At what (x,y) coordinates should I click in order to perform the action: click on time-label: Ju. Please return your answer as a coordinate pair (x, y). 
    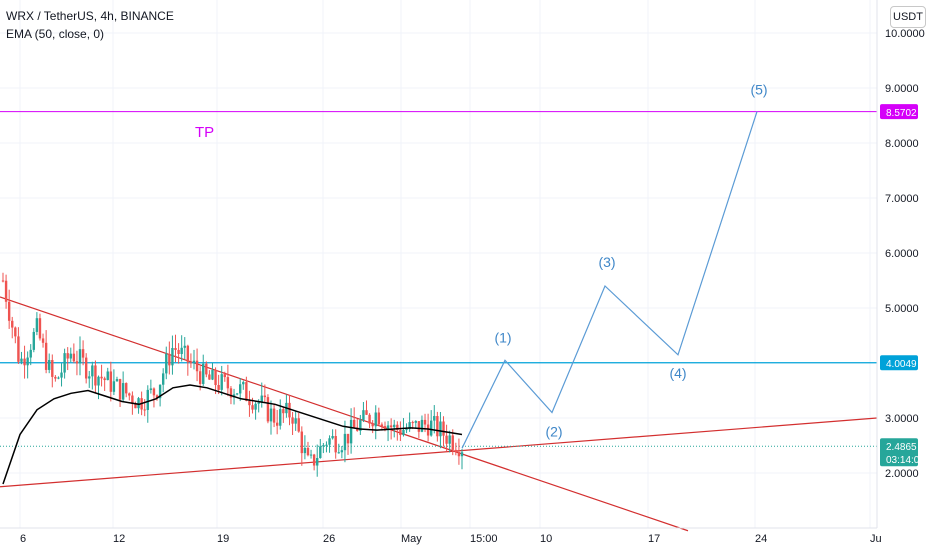
    Looking at the image, I should click on (876, 539).